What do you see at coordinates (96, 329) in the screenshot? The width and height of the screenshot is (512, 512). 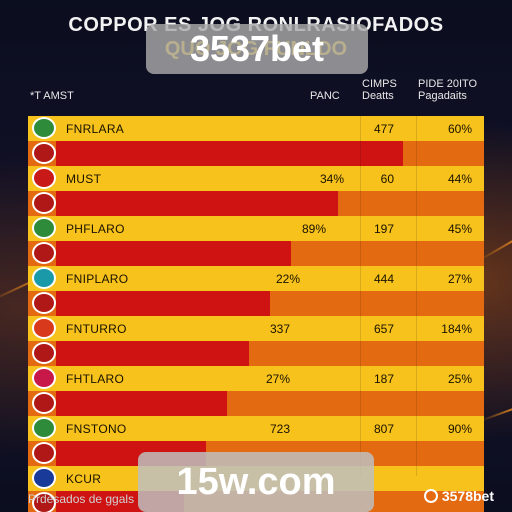 I see `team-name: FNTURRO` at bounding box center [96, 329].